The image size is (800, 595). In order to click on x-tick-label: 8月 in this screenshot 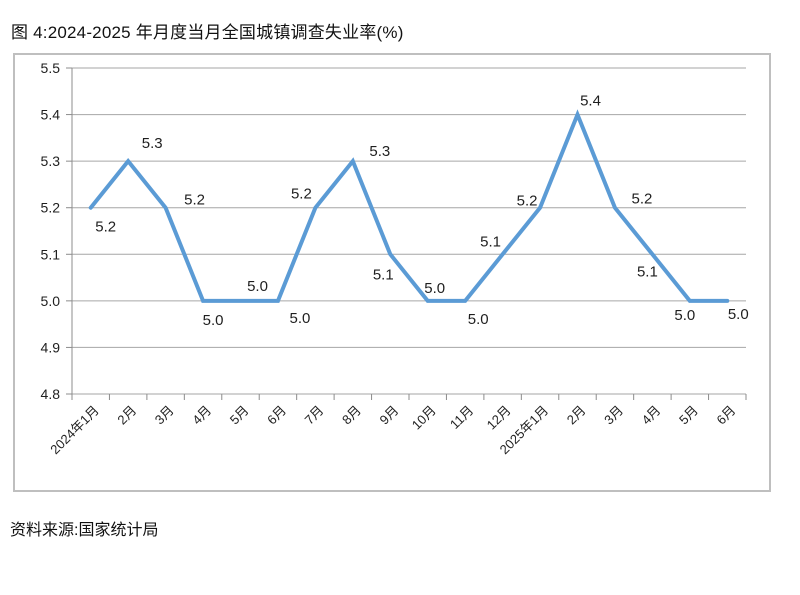, I will do `click(351, 415)`.